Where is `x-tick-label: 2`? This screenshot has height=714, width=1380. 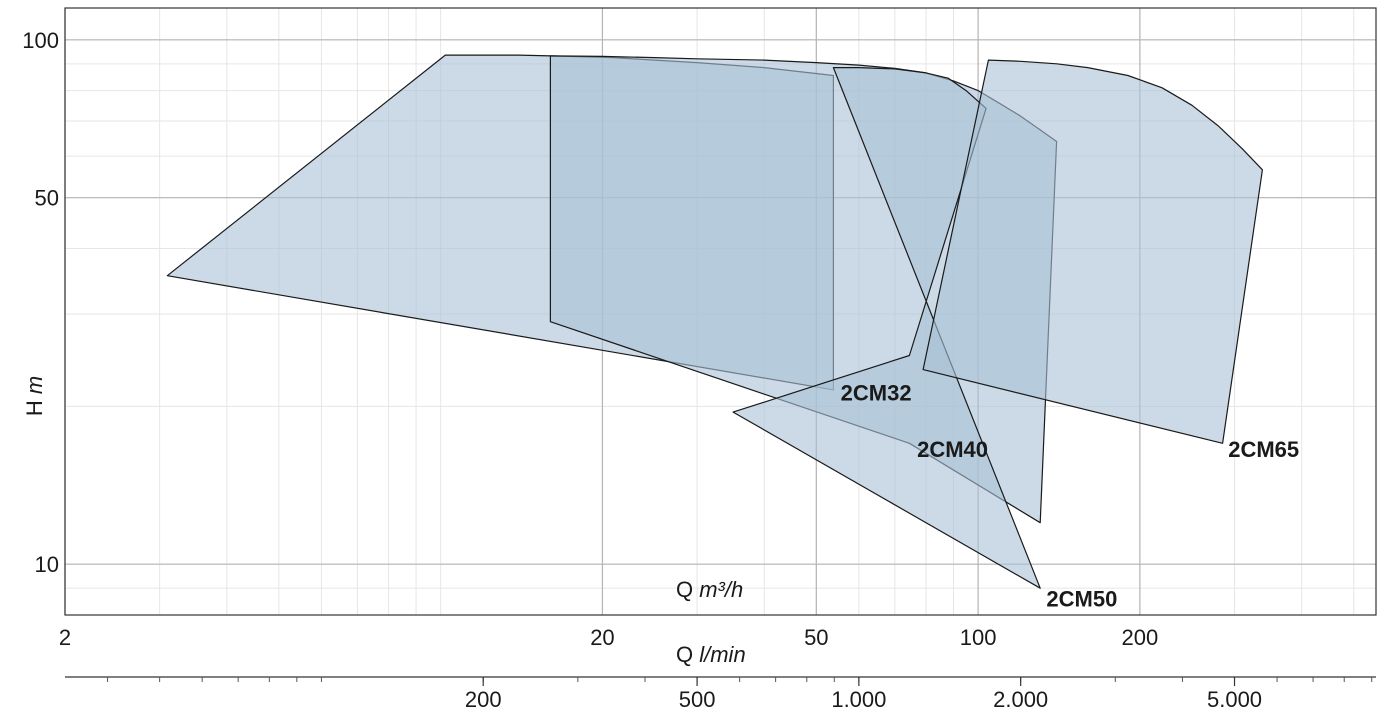 x-tick-label: 2 is located at coordinates (65, 637).